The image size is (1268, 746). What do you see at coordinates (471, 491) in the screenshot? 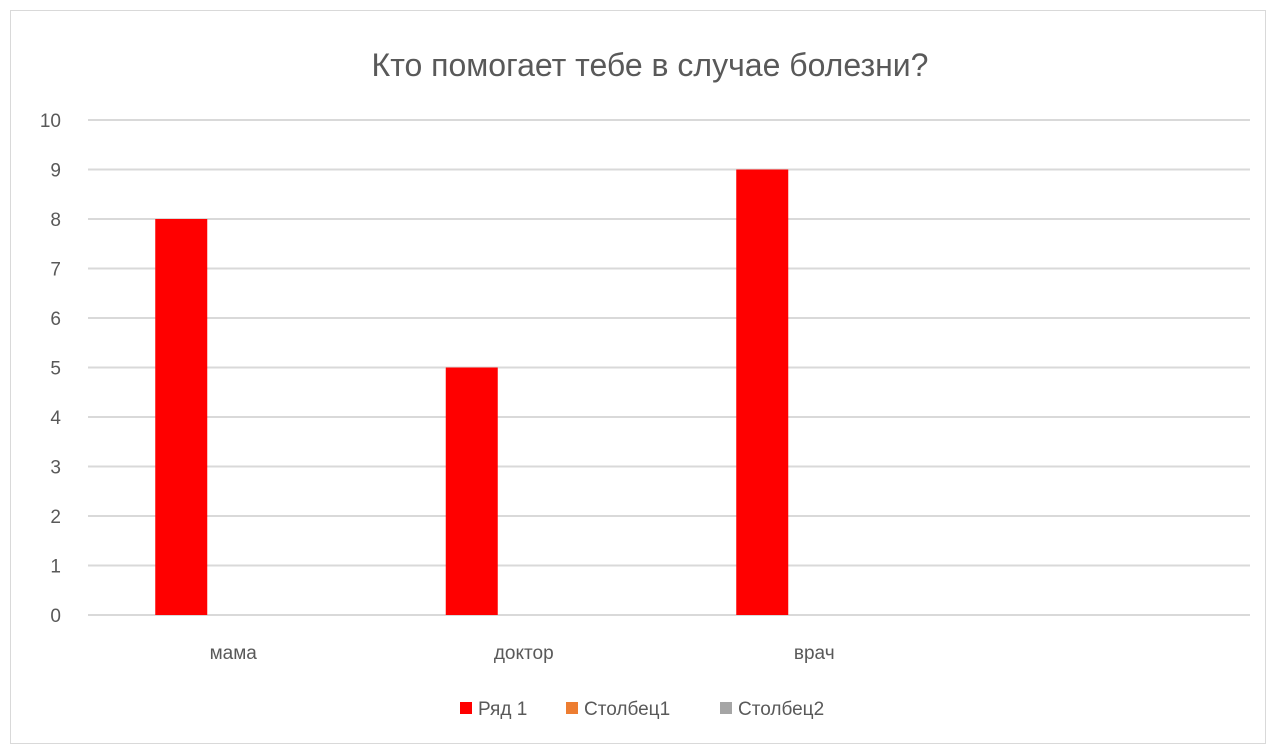
I see `bar-доктор` at bounding box center [471, 491].